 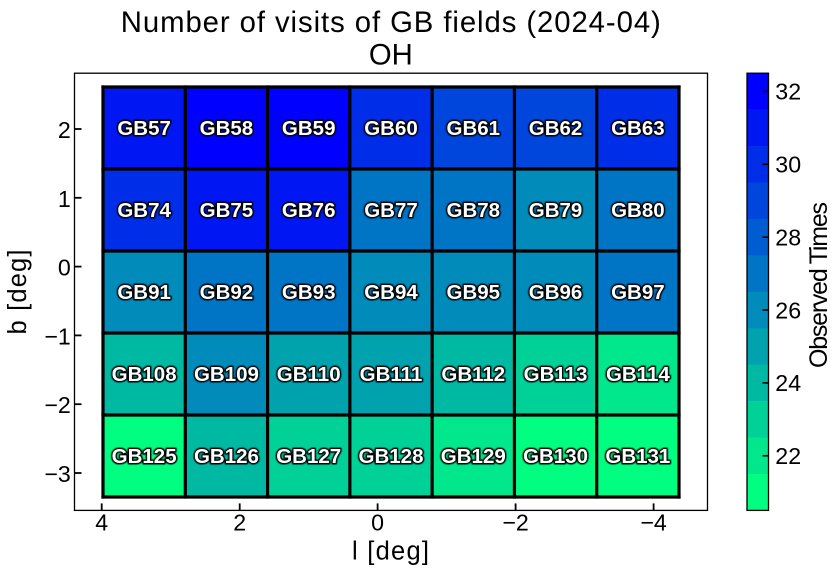 I want to click on svg-text: GB78, so click(x=474, y=210).